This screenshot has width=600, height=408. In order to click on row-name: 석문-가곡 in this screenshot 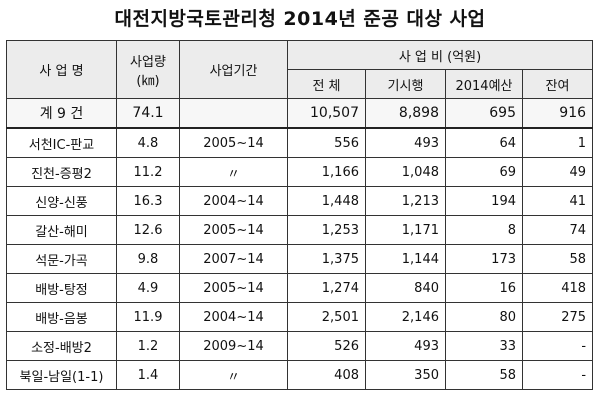, I will do `click(61, 259)`.